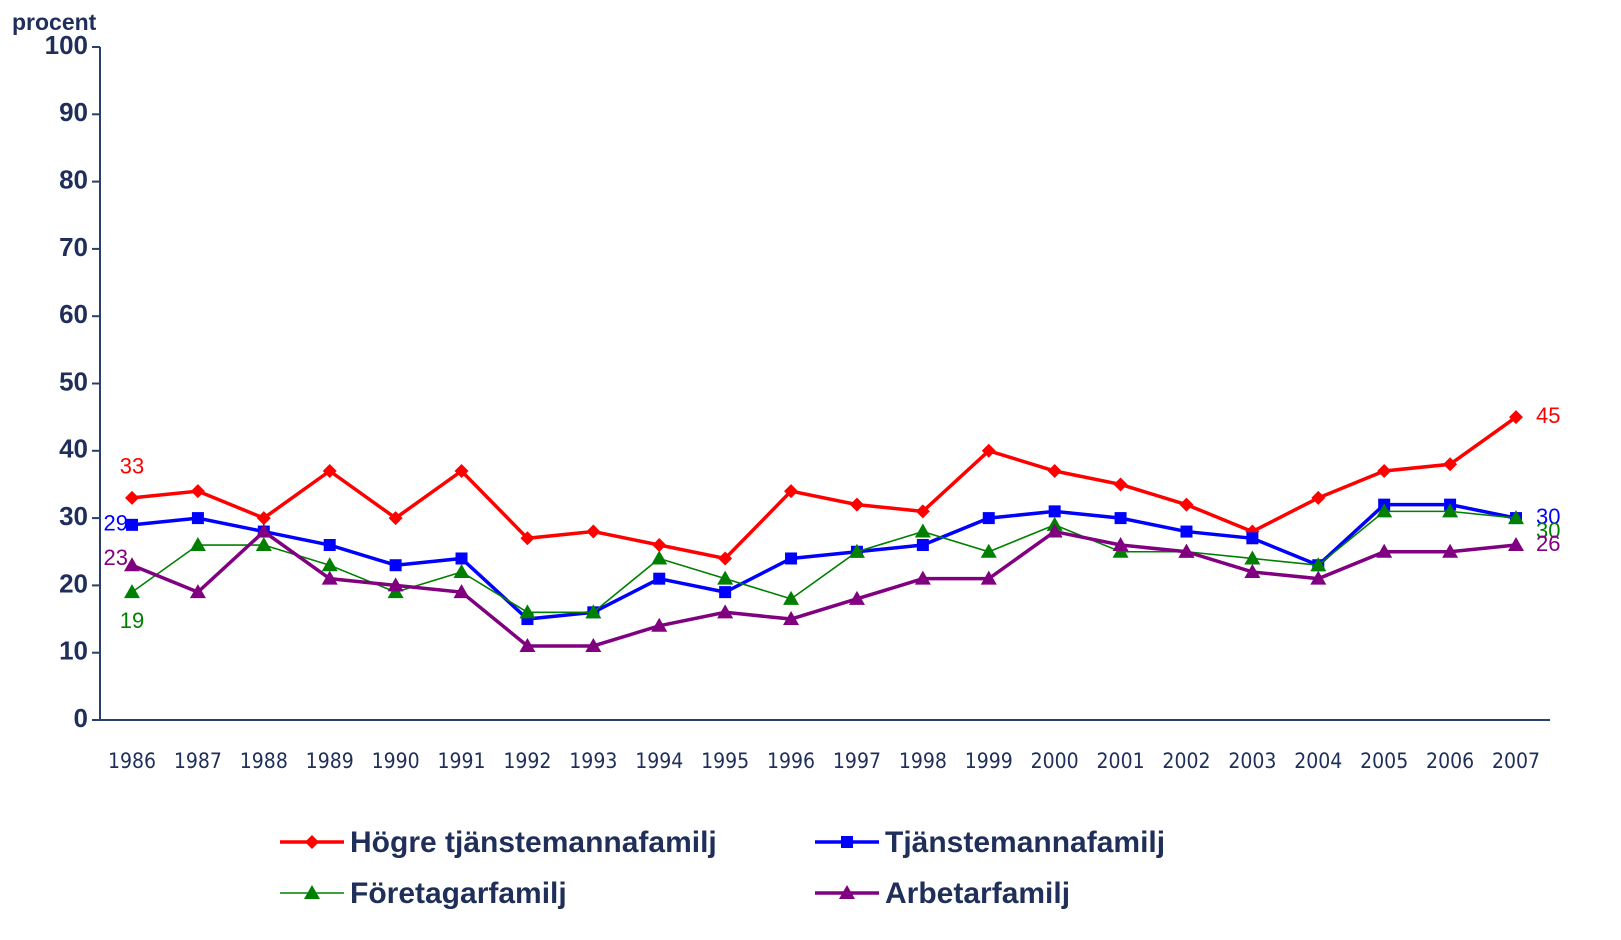  Describe the element at coordinates (923, 761) in the screenshot. I see `x-tick-label: 1998` at that location.